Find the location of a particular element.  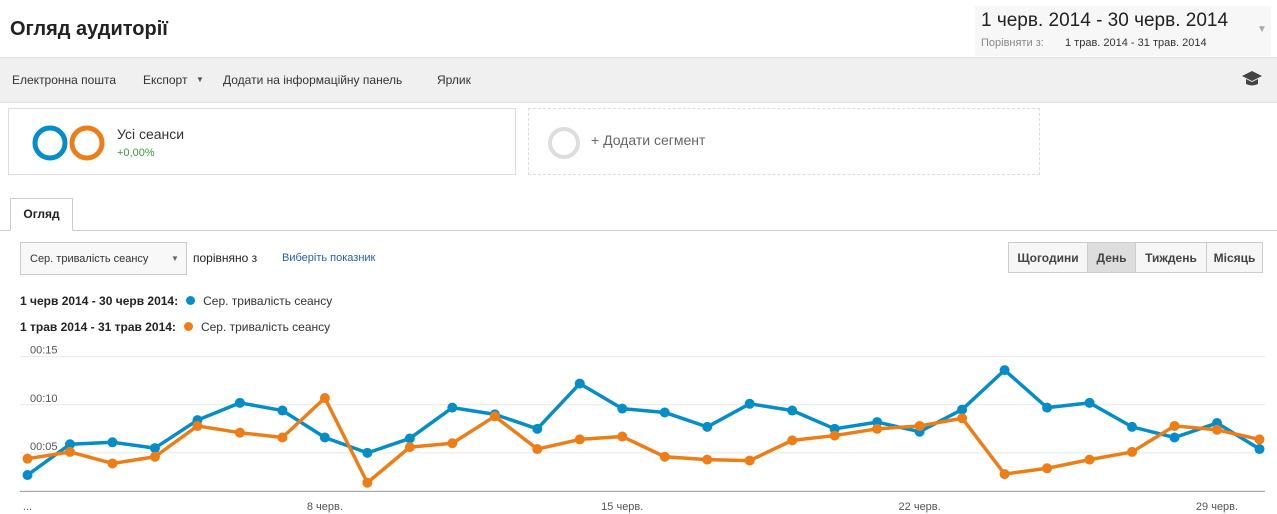

segment-card: Усі сеанси +0,00% is located at coordinates (262, 141).